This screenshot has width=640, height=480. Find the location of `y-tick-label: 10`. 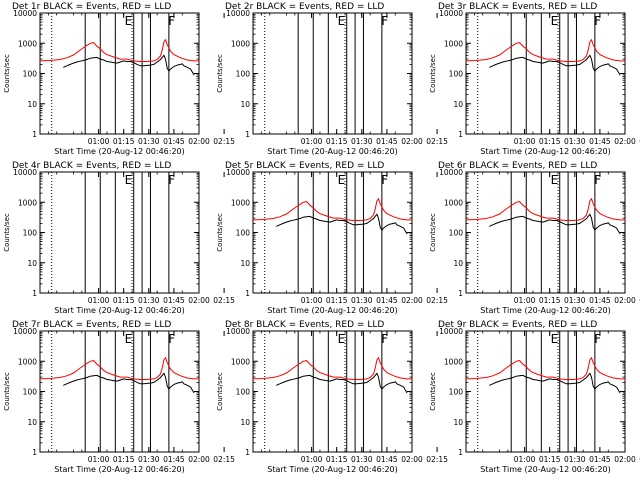

y-tick-label: 10 is located at coordinates (32, 422).